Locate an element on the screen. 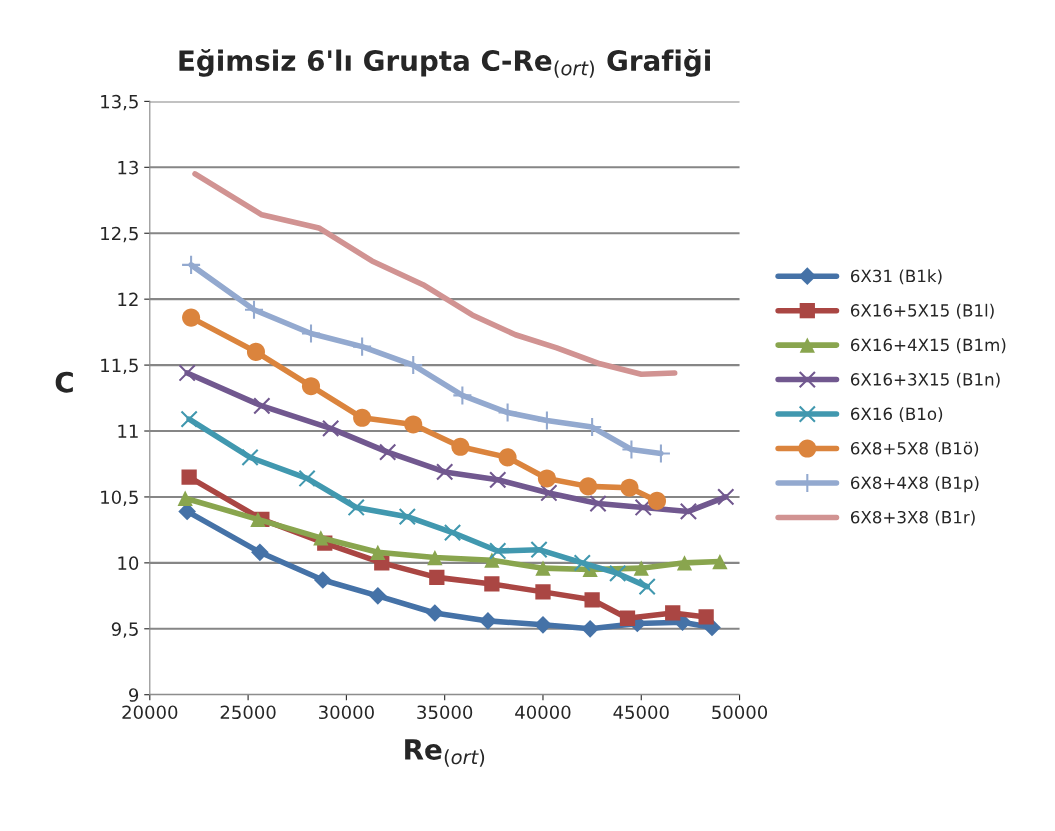 This screenshot has height=831, width=1055. legend-label: 6X16+4X15 (B1m) is located at coordinates (928, 346).